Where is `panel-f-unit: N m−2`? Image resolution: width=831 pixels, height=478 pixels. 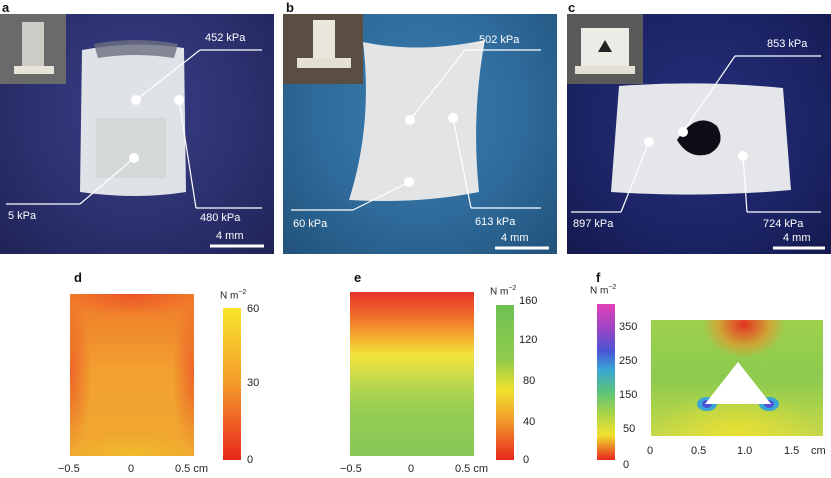 panel-f-unit: N m−2 is located at coordinates (603, 290).